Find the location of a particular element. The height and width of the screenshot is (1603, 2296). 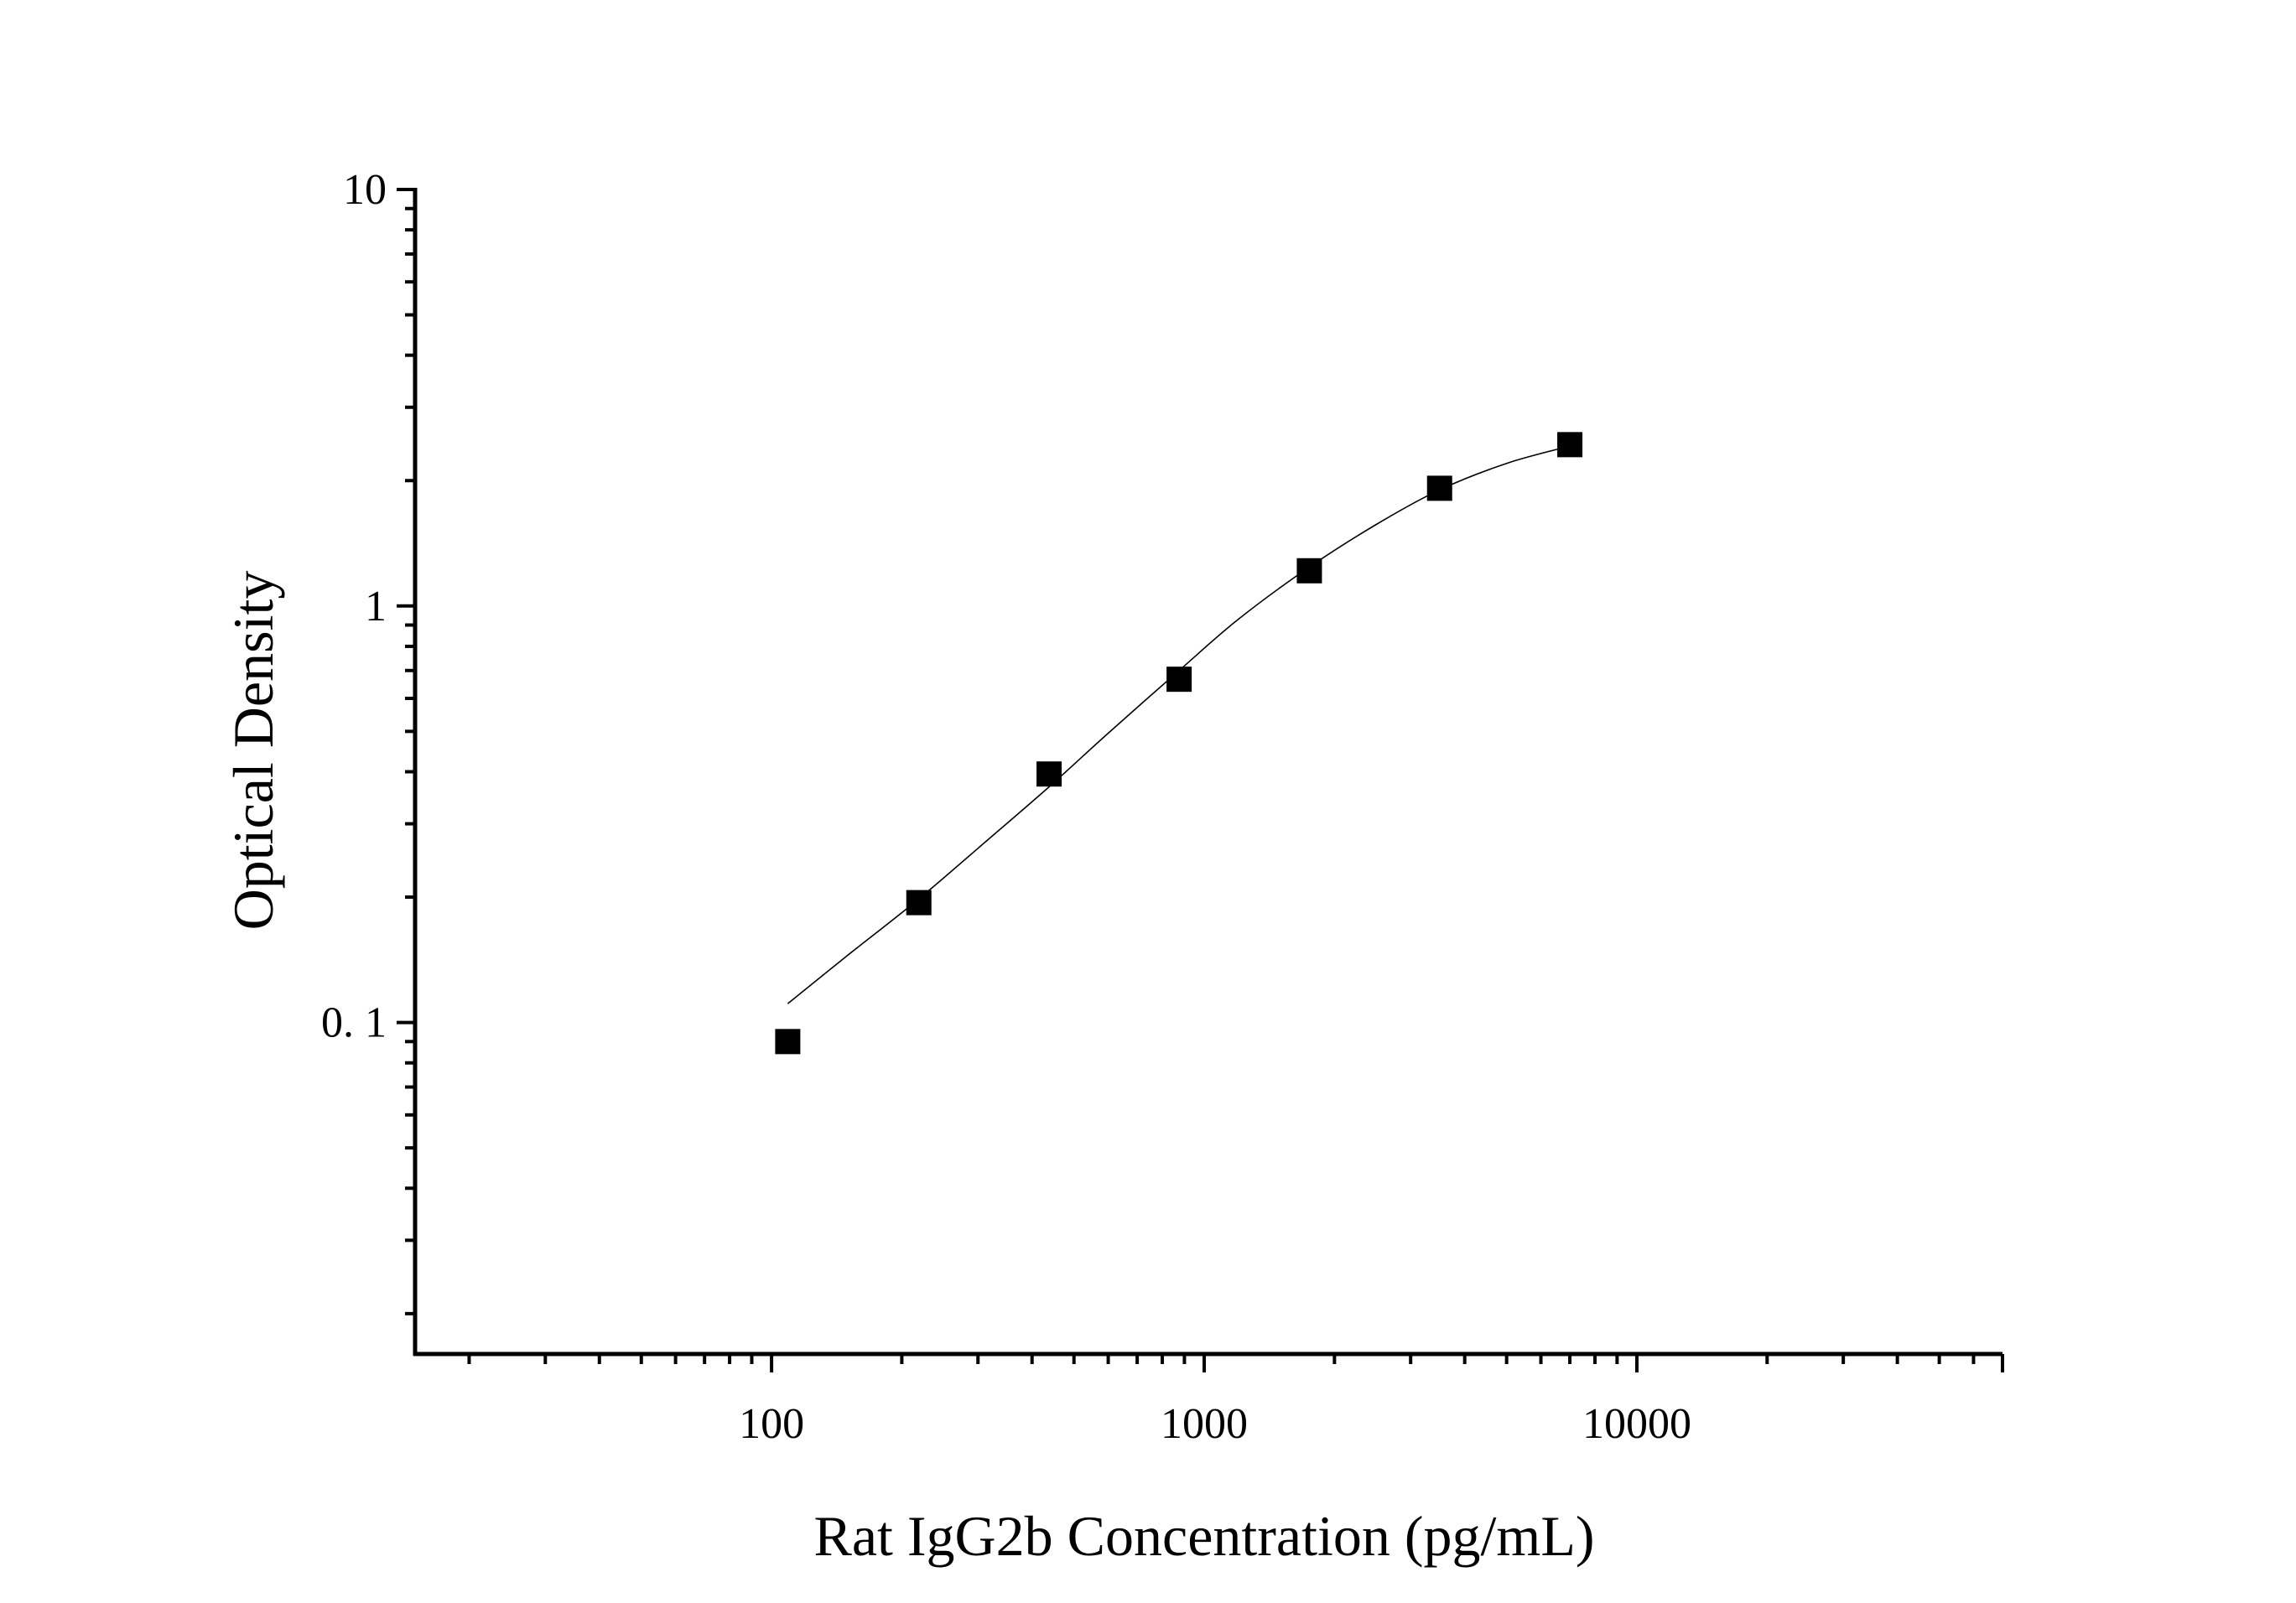

data-points-layer is located at coordinates (1179, 743).